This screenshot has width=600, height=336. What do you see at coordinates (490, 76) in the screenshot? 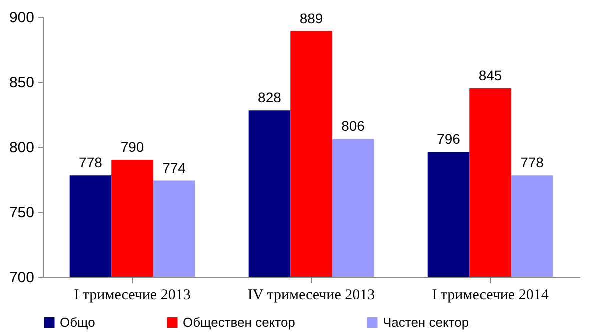
I see `data-label: 845` at bounding box center [490, 76].